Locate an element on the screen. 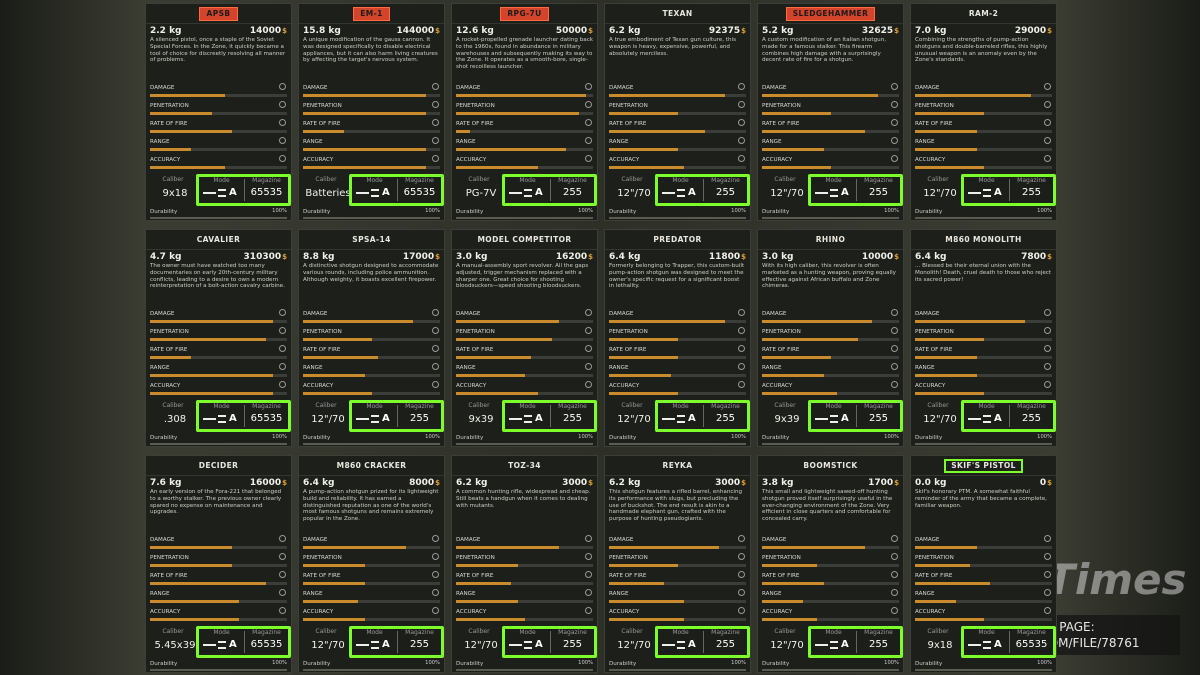 The image size is (1200, 675). price-box: 3000$ is located at coordinates (577, 483).